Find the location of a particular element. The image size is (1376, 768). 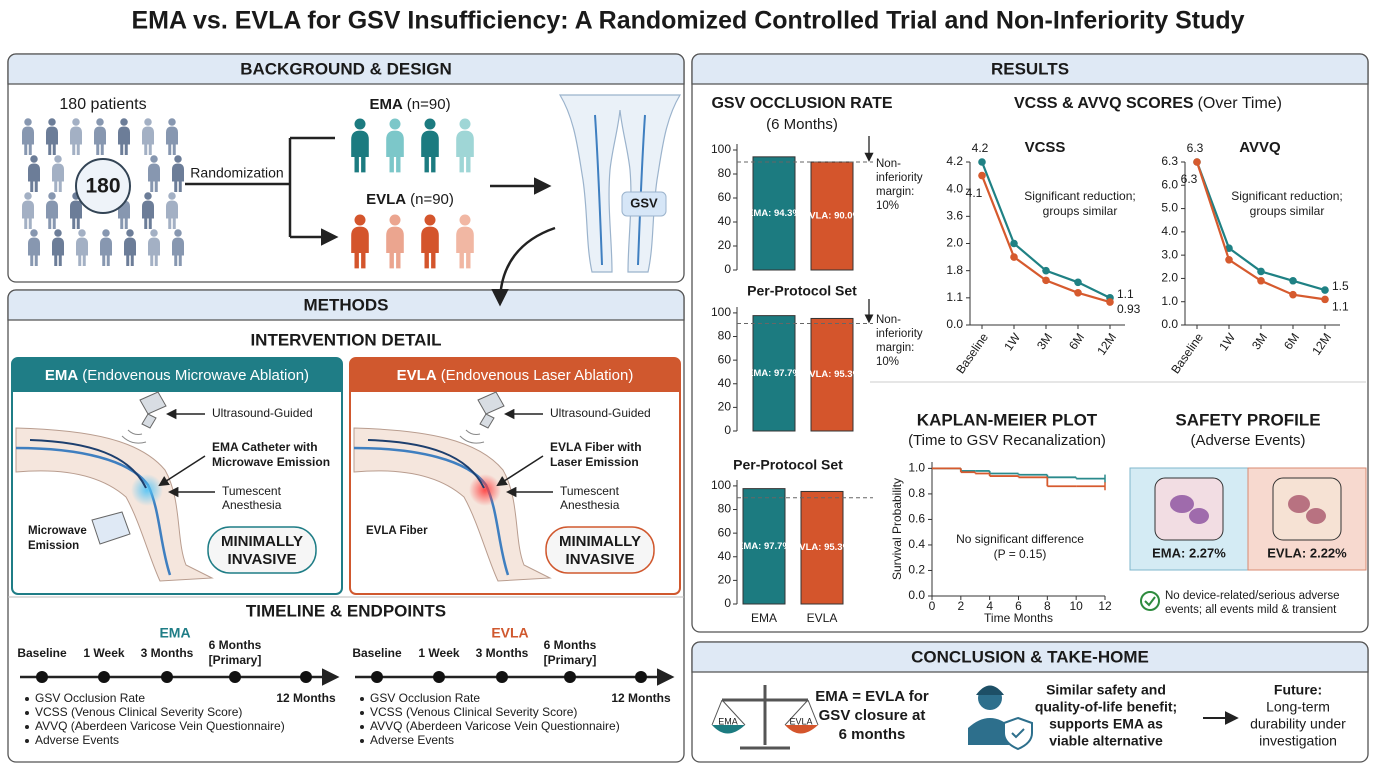

section-heading: RESULTS is located at coordinates (1030, 68).